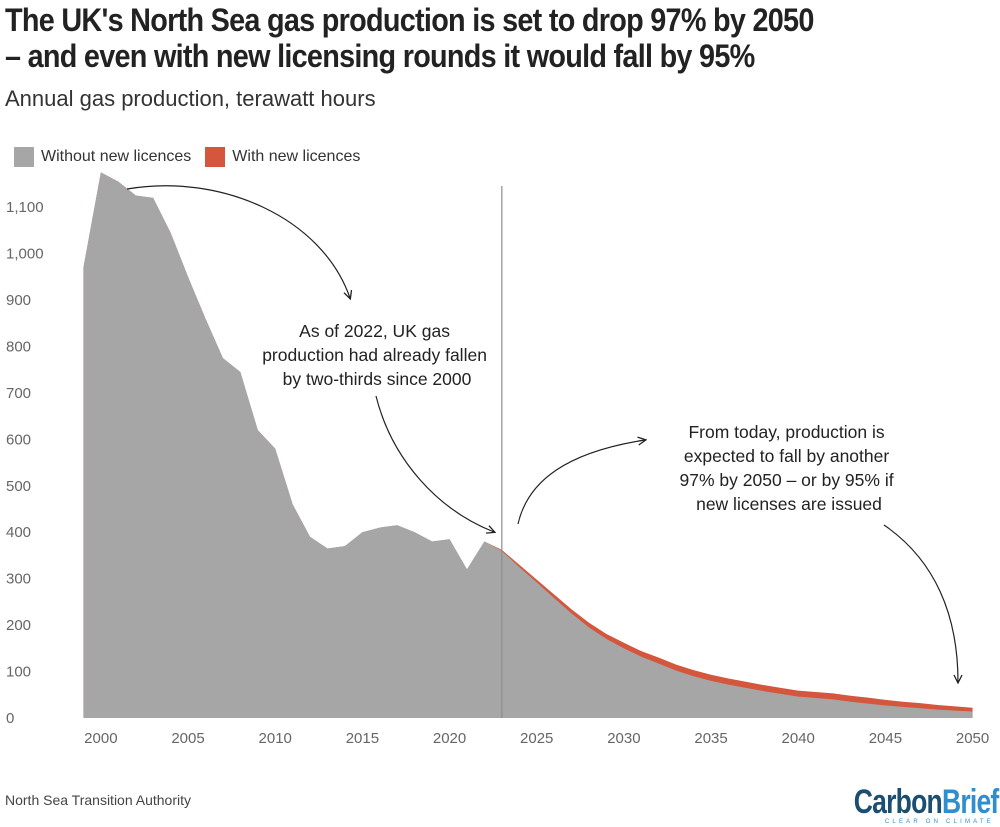 Image resolution: width=1000 pixels, height=827 pixels. Describe the element at coordinates (374, 355) in the screenshot. I see `annotation-2022-line-2: production had already fallen` at that location.